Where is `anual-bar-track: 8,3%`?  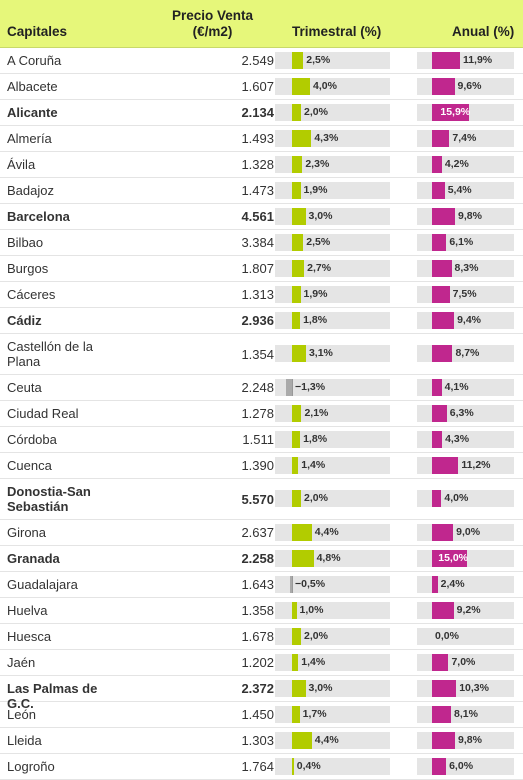
anual-bar-track: 8,3% is located at coordinates (465, 268).